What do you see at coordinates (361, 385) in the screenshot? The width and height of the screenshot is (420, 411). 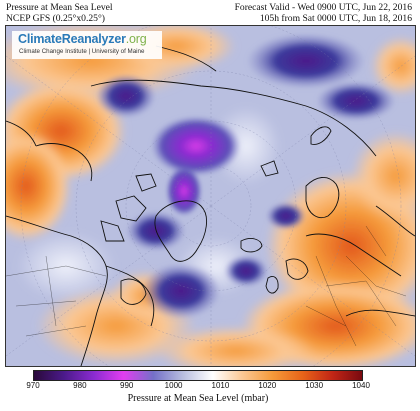 I see `colorbar-tick-1040: 1040` at bounding box center [361, 385].